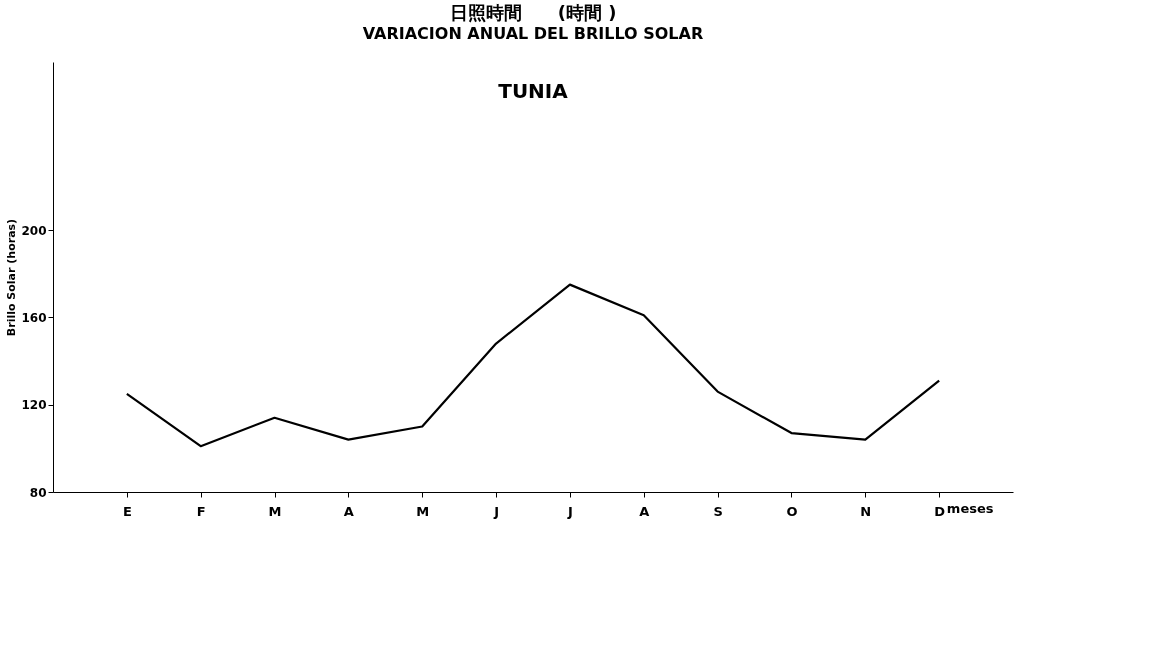  I want to click on y-tick-label: 160, so click(34, 317).